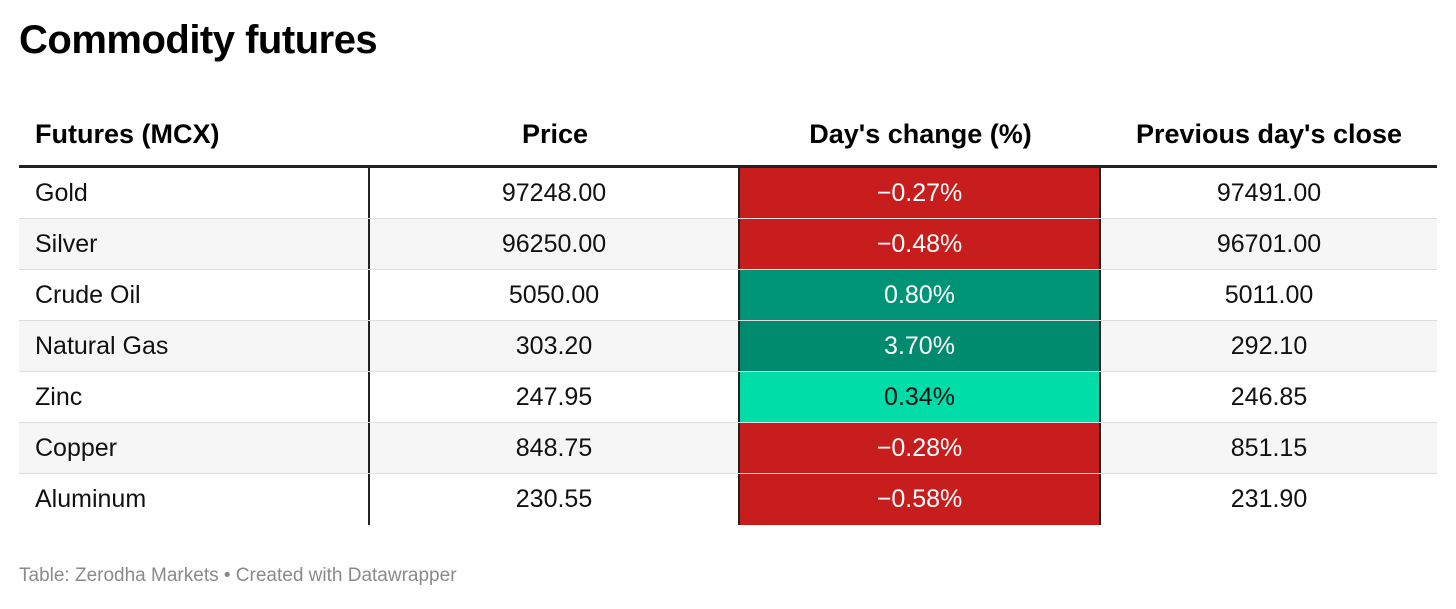 This screenshot has height=609, width=1456. What do you see at coordinates (555, 448) in the screenshot?
I see `cell-price: 848.75` at bounding box center [555, 448].